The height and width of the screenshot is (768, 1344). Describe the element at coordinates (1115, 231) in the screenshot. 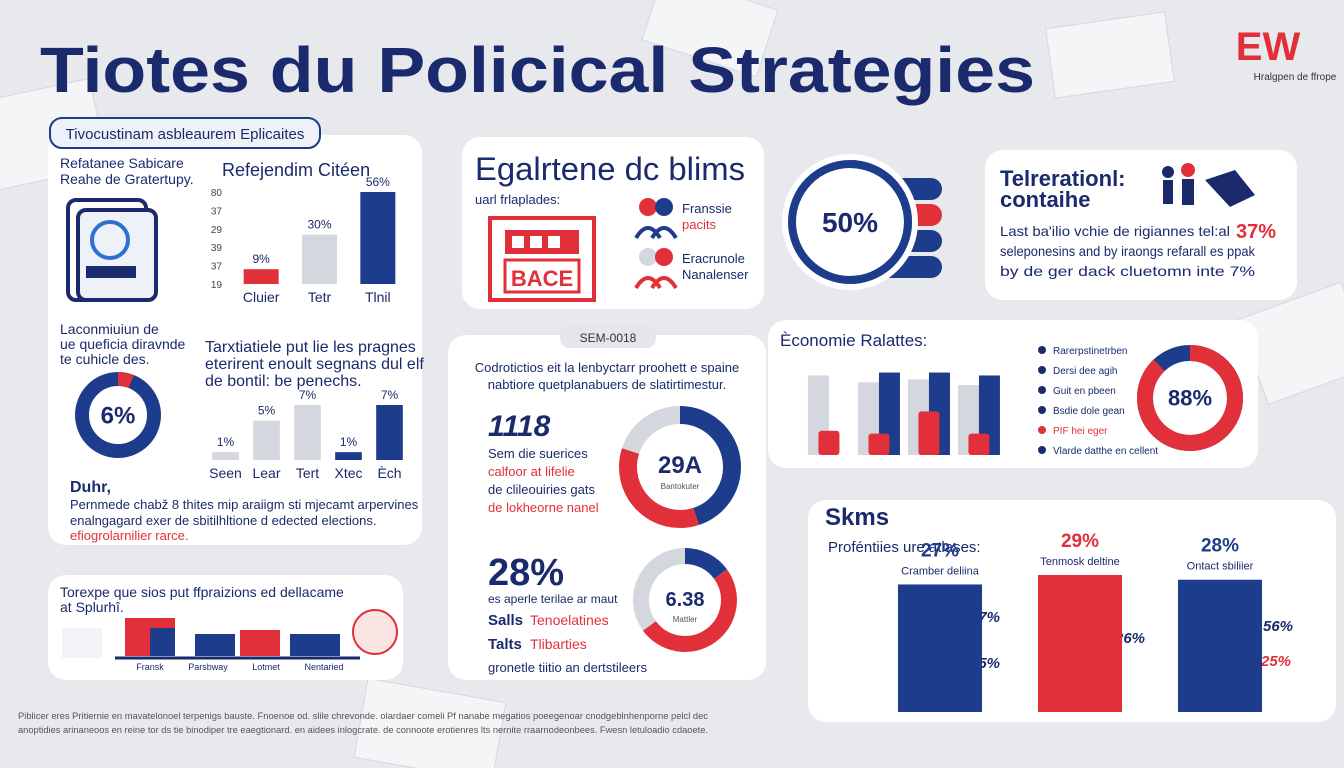

I see `line: Last ba'ilio vchie de rigiannes tel:al` at that location.